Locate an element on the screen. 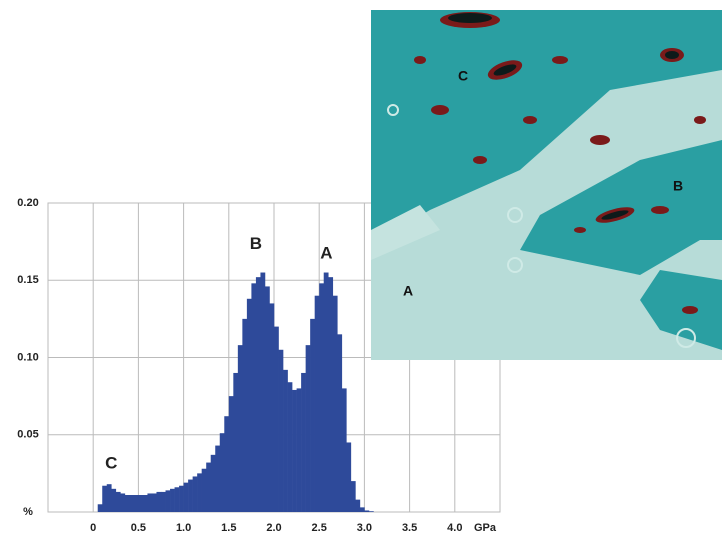  annotation: A is located at coordinates (326, 252).